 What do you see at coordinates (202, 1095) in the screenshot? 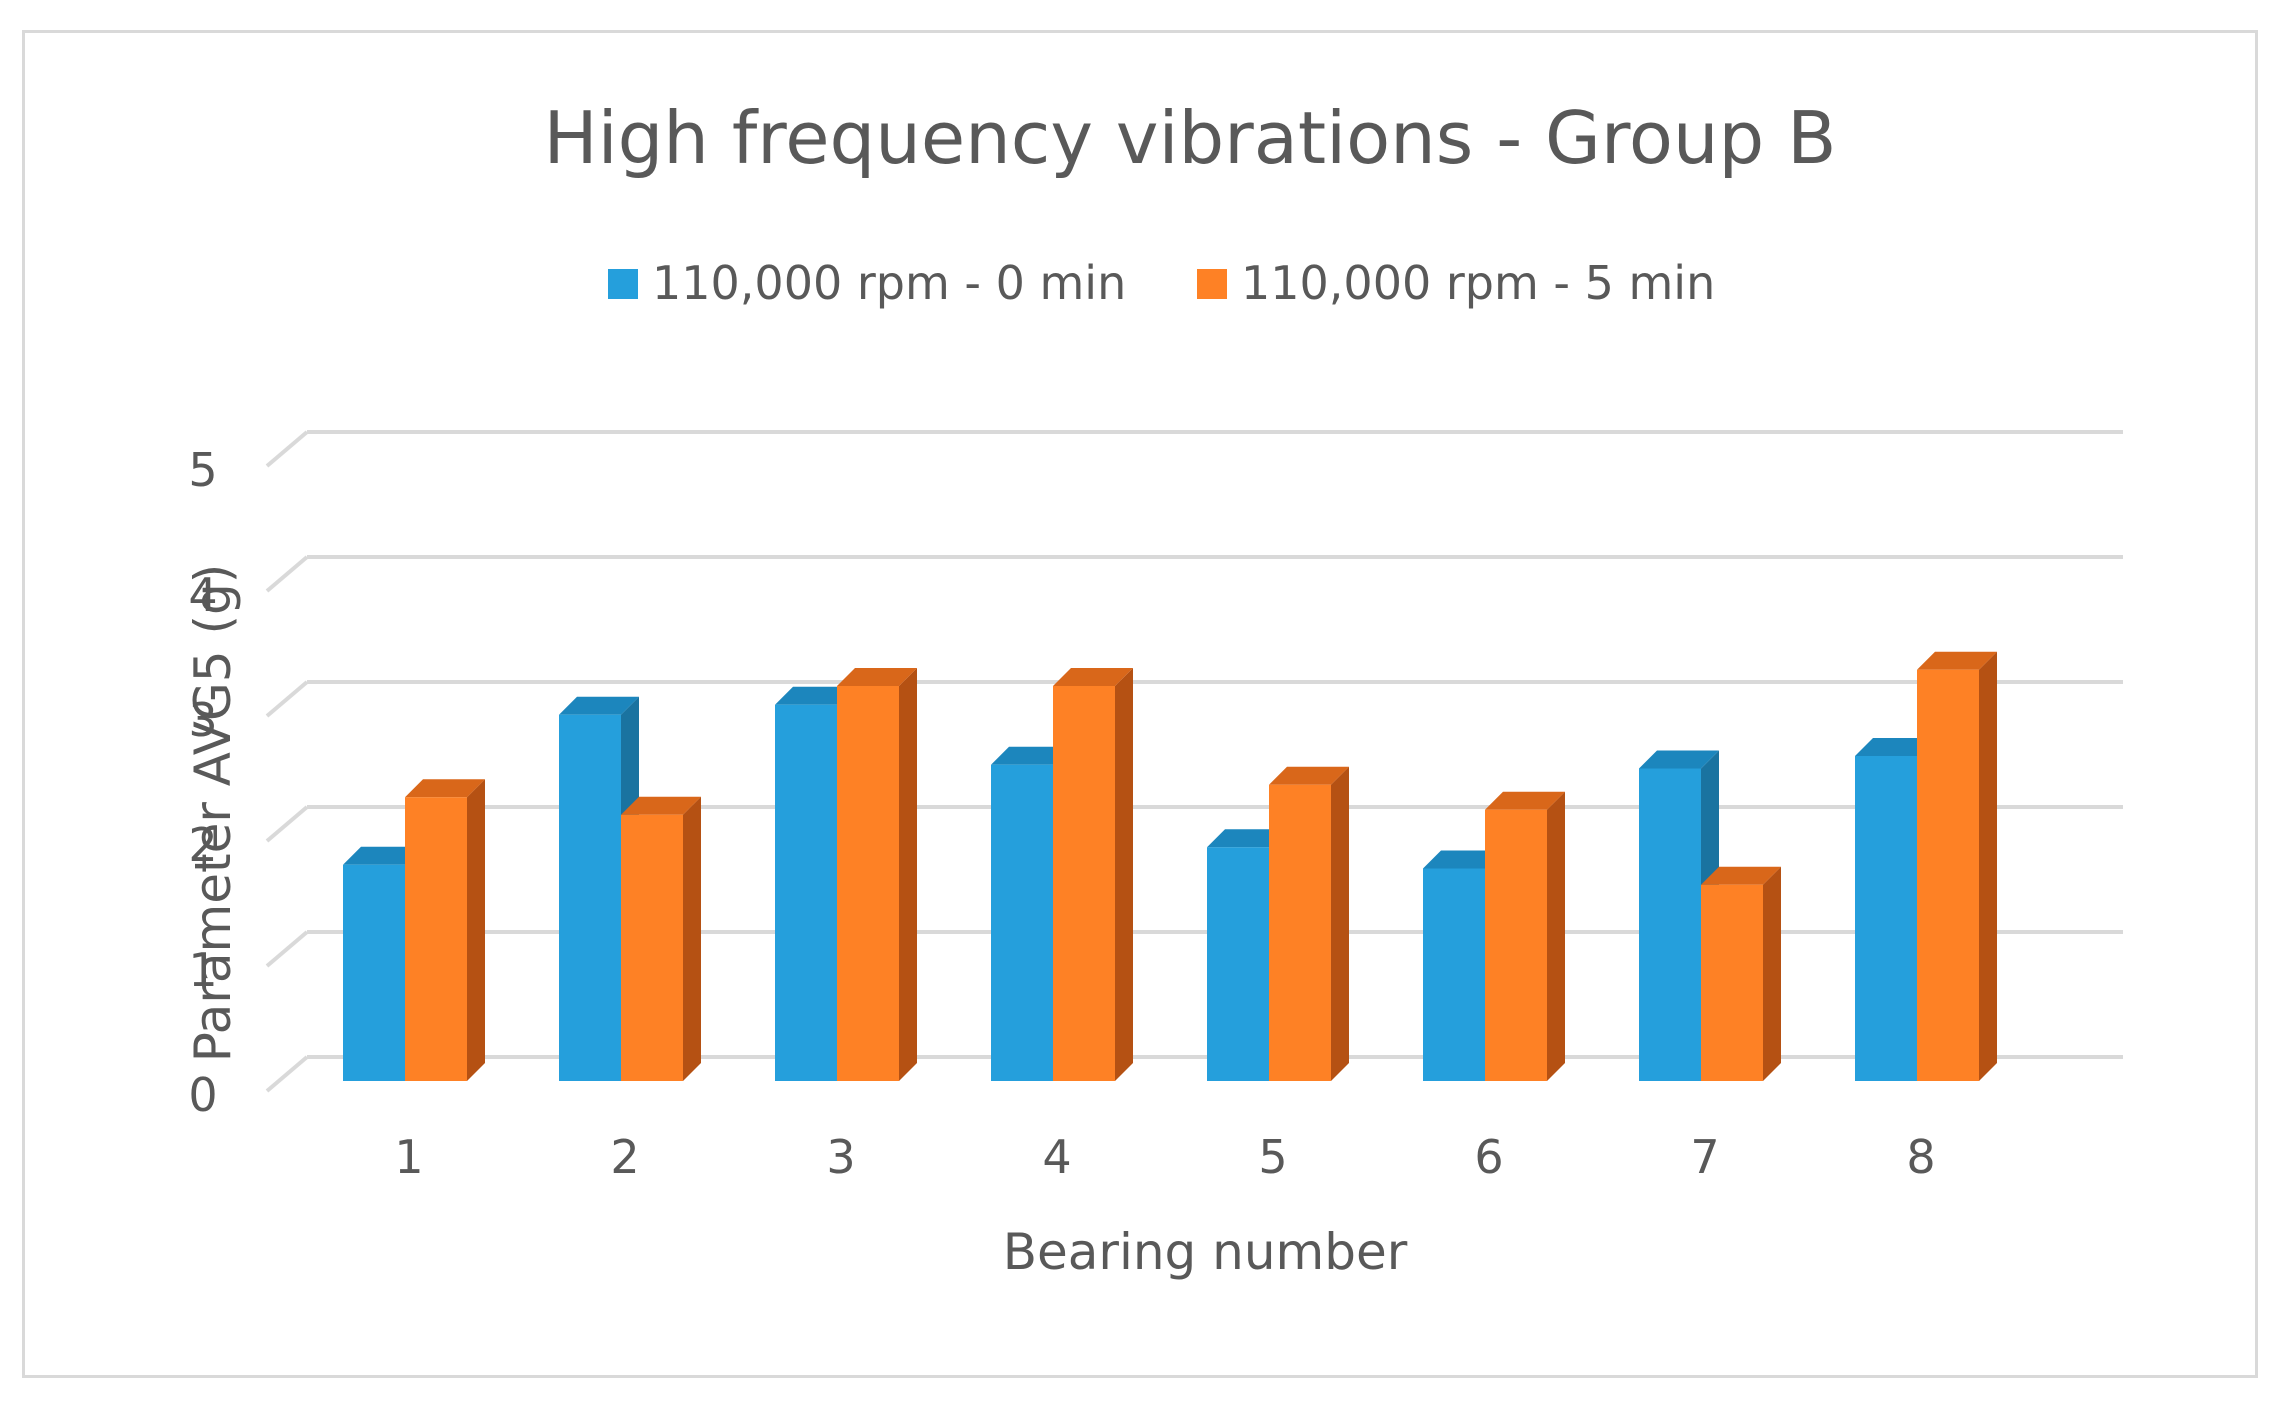
I see `y-tick-label: 0` at bounding box center [202, 1095].